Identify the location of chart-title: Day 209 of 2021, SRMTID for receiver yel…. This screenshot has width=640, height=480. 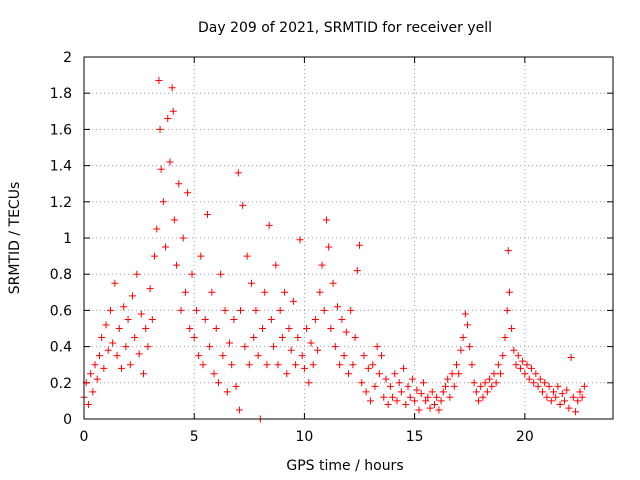
(345, 28).